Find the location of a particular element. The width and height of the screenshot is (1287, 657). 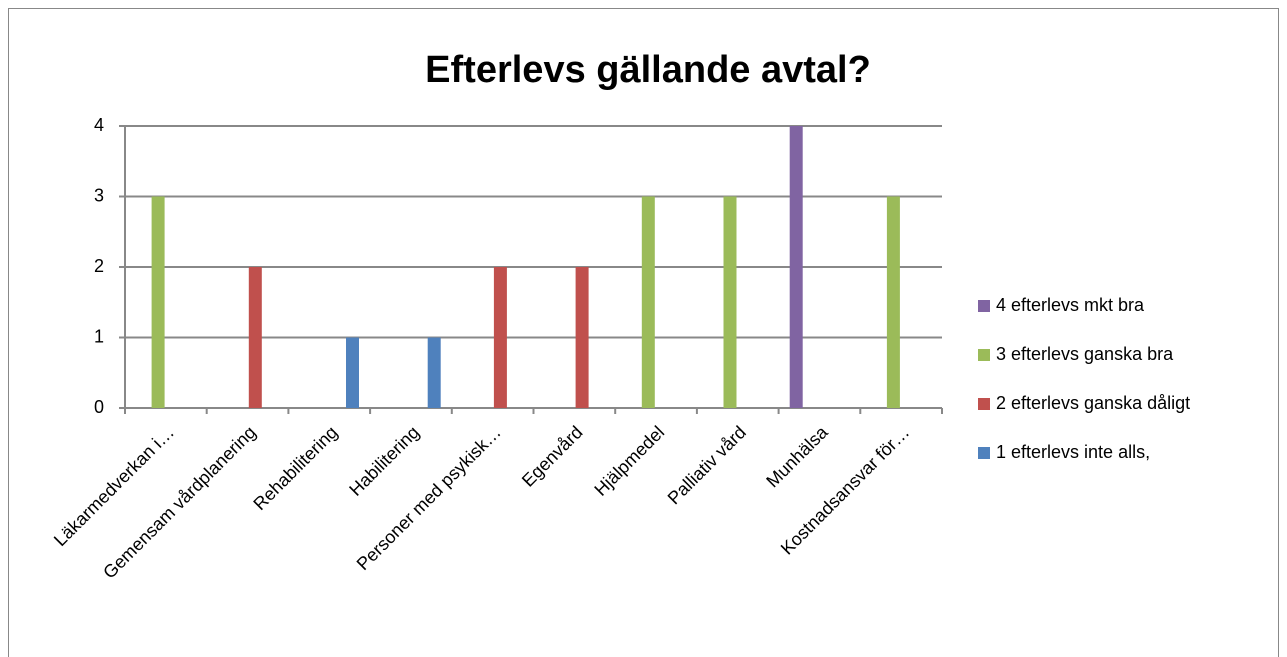

y-tick-label: 4 is located at coordinates (99, 125).